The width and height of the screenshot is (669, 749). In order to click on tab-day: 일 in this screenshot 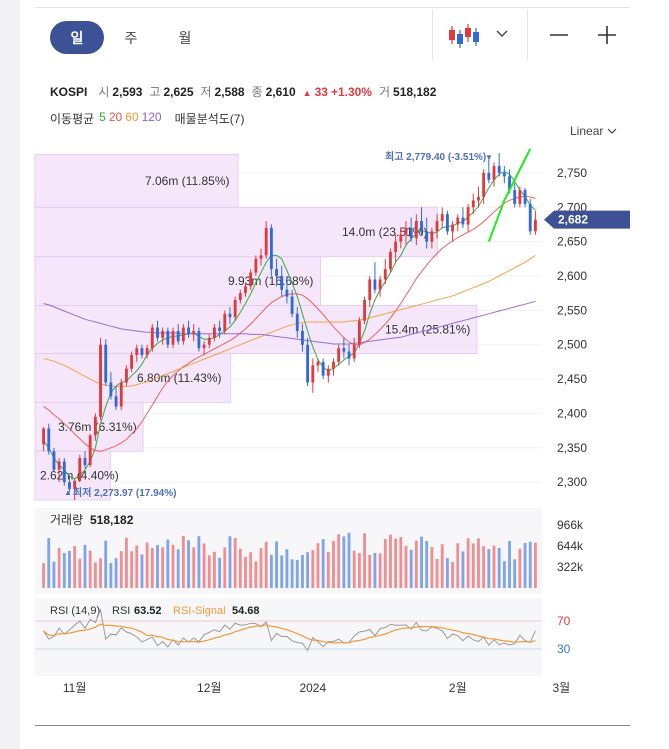, I will do `click(77, 37)`.